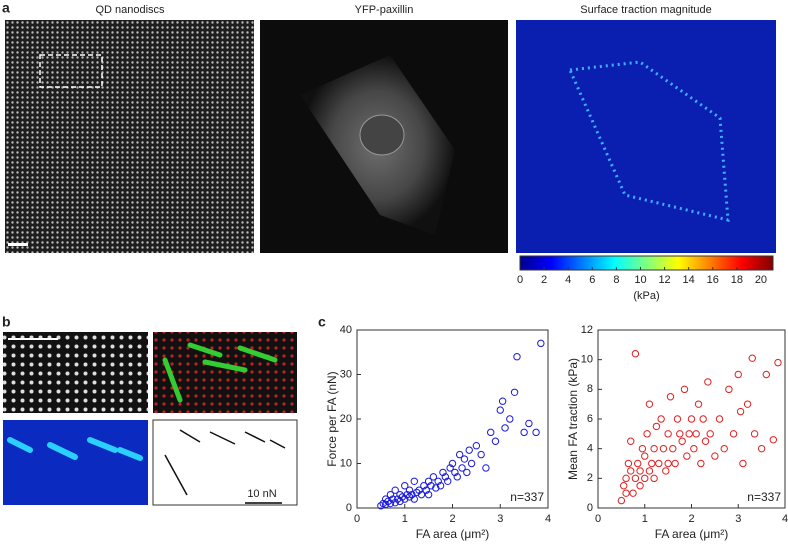 The height and width of the screenshot is (550, 788). I want to click on y-tick-label: 2, so click(590, 478).